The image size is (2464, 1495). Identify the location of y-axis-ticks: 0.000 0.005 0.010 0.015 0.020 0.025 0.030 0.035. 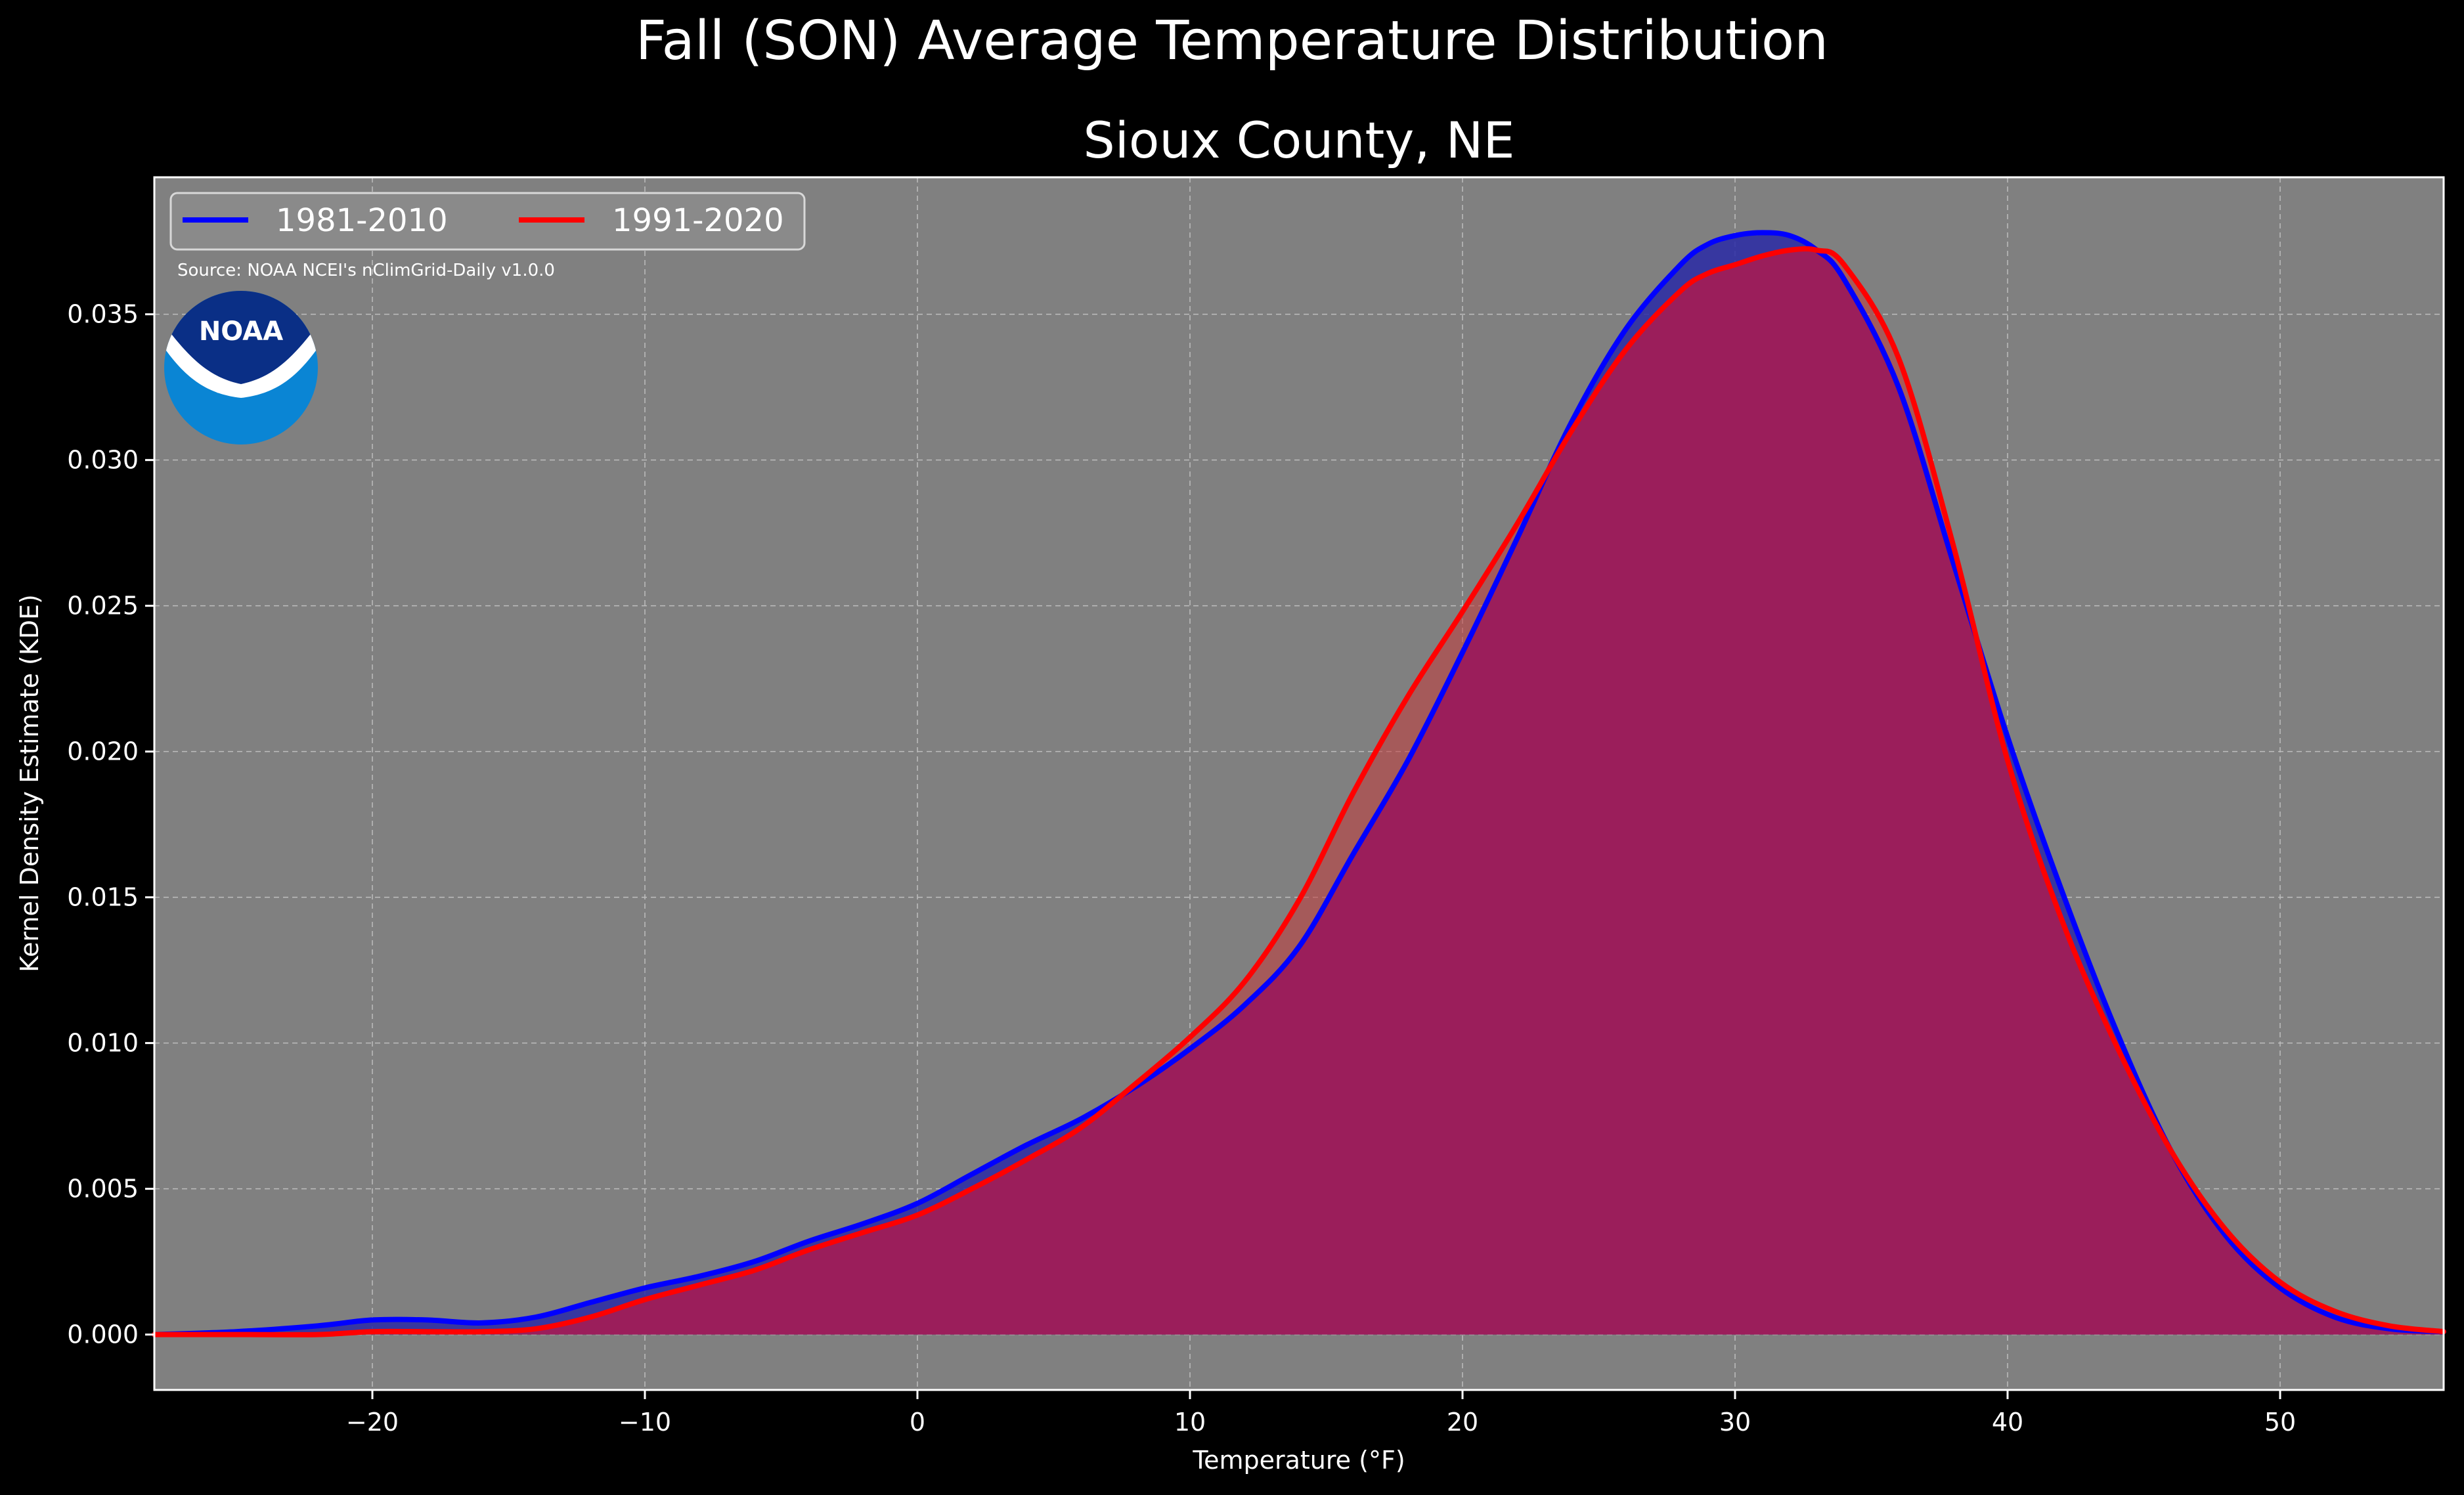
(110, 824).